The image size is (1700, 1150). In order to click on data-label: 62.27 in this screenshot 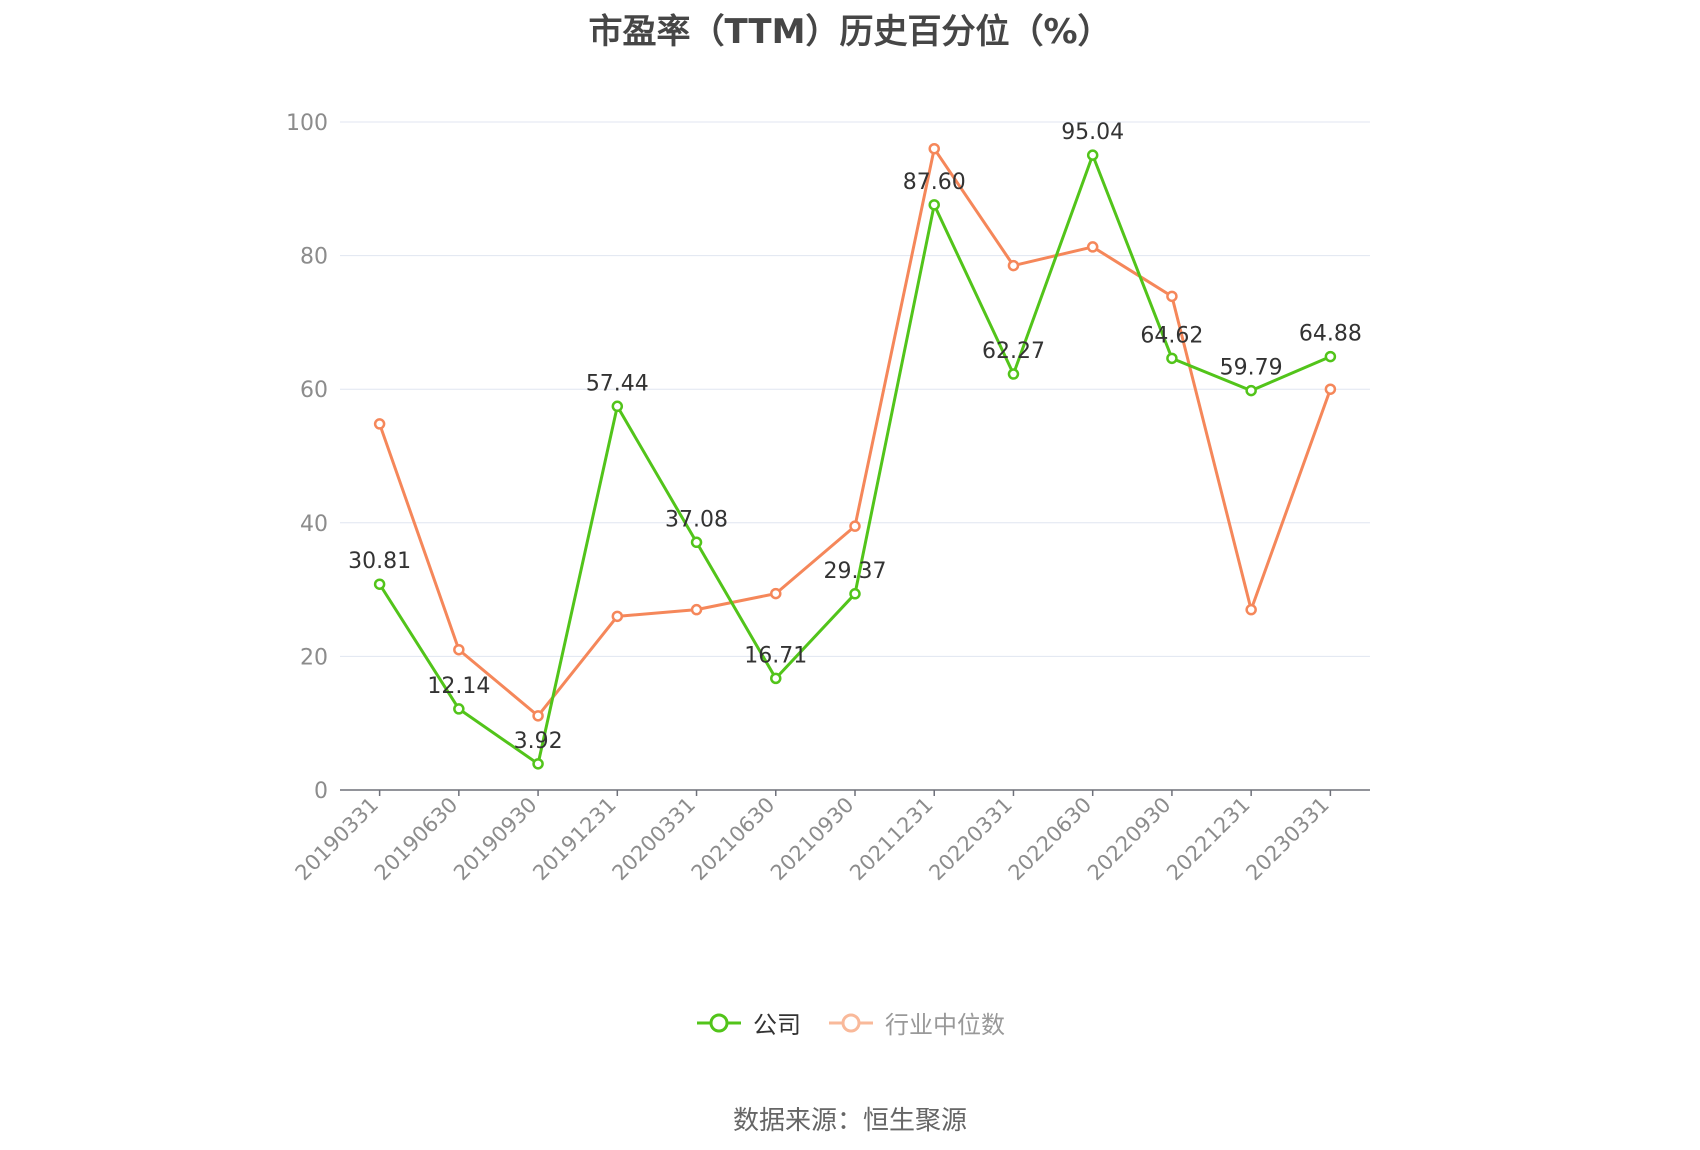, I will do `click(1013, 351)`.